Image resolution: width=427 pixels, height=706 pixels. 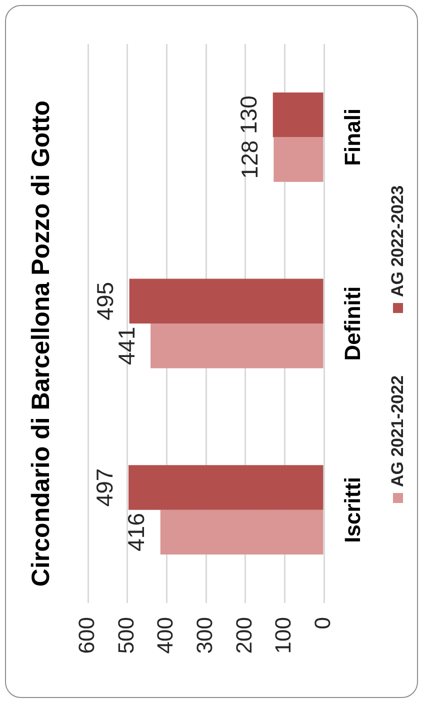 I want to click on text: Circondario di Barcellona Pozzo di Gotto, so click(x=40, y=343).